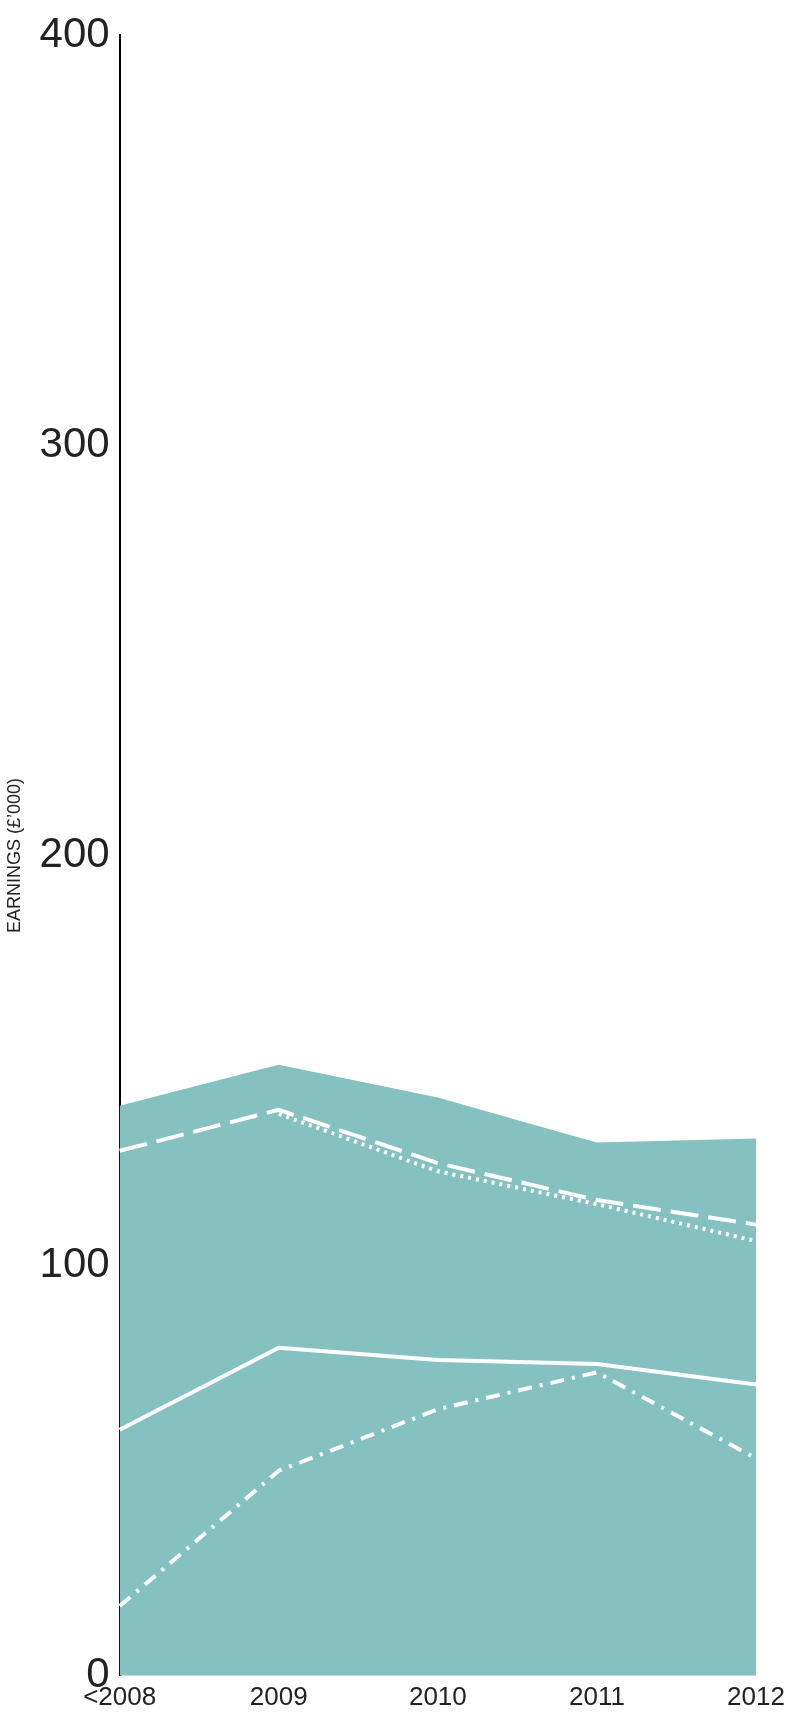 The height and width of the screenshot is (1719, 796). What do you see at coordinates (437, 1695) in the screenshot?
I see `x-tick-label: 2010` at bounding box center [437, 1695].